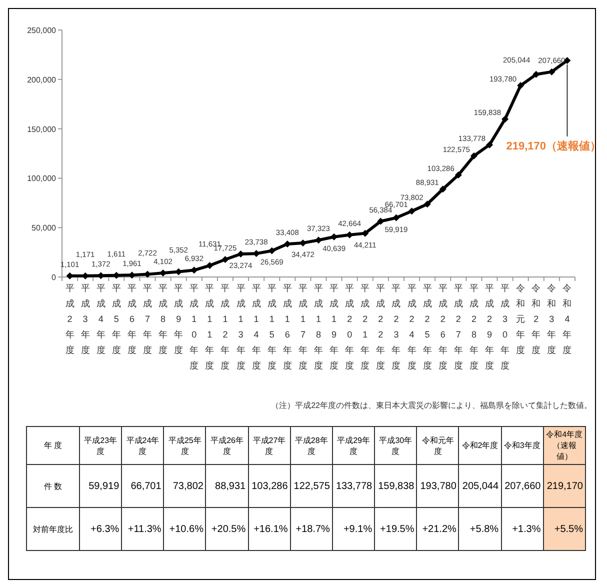  I want to click on x-tick-label: 平成18年度, so click(318, 326).